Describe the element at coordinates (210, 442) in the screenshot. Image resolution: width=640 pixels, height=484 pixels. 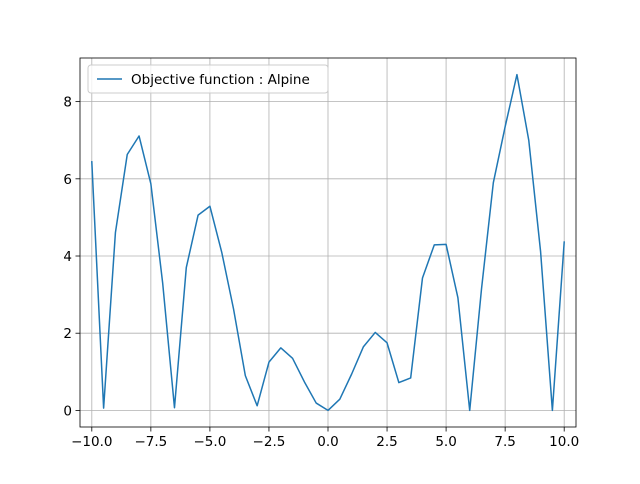
I see `x-tick-label-2: −5.0` at that location.